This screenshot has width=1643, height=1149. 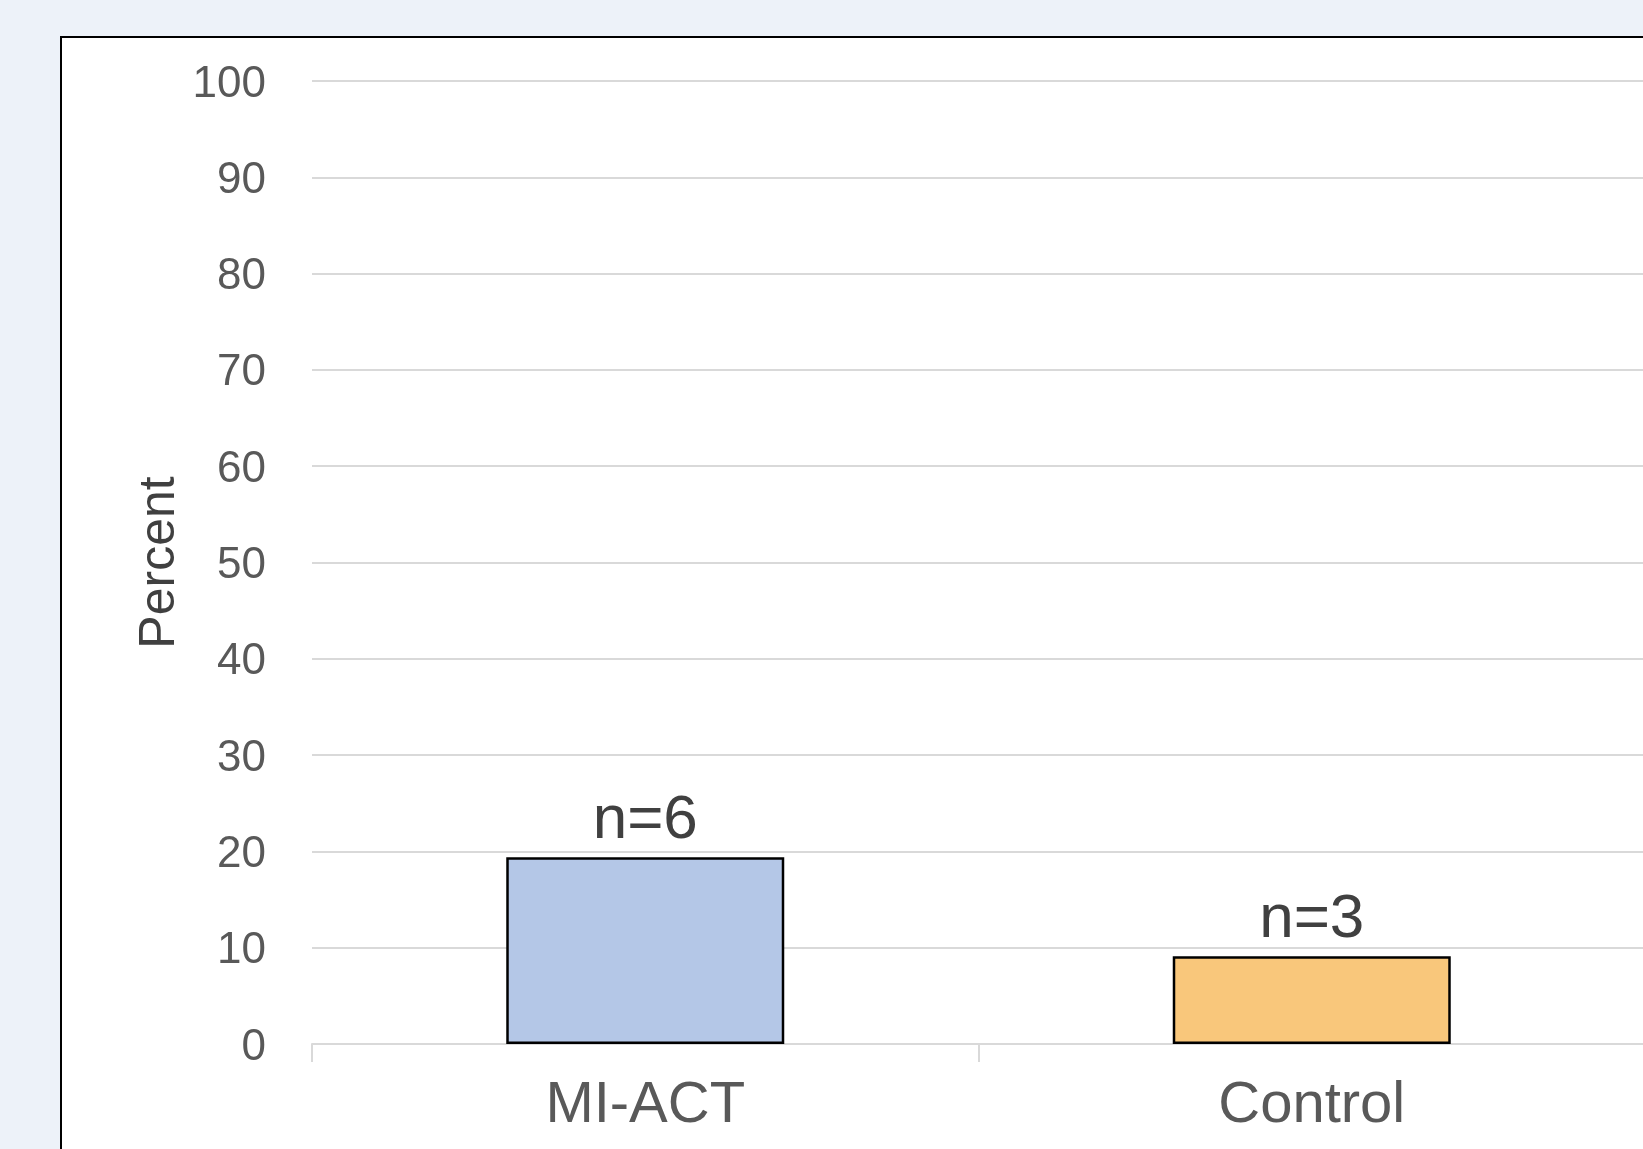 I want to click on y-tick-label: 0, so click(x=253, y=1044).